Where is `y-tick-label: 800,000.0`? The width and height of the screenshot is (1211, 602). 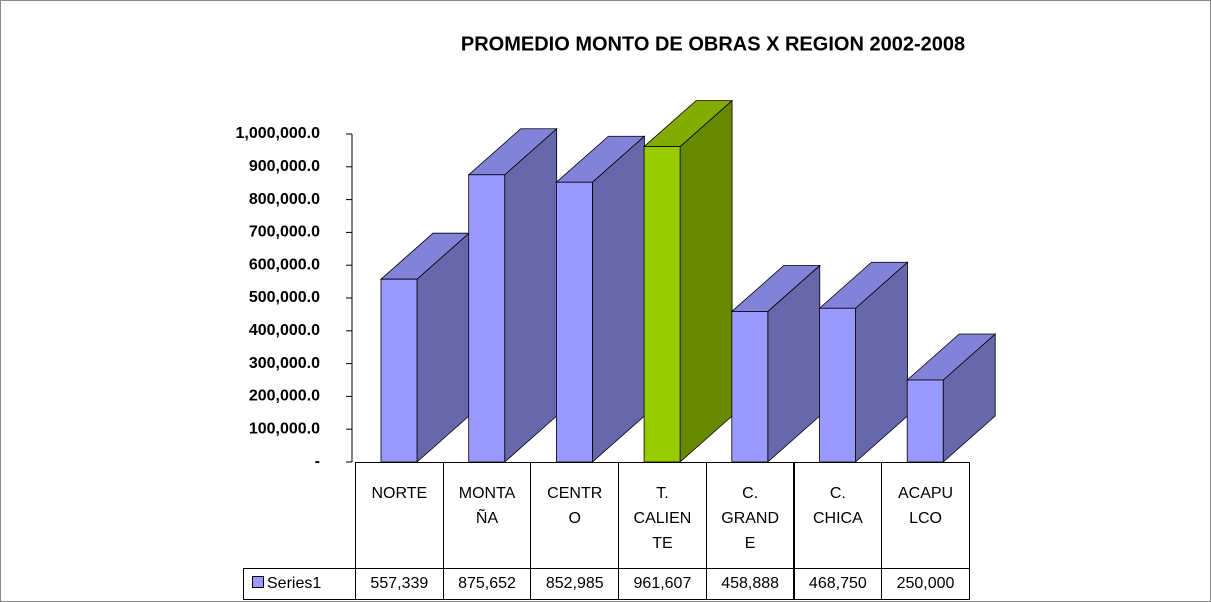
y-tick-label: 800,000.0 is located at coordinates (284, 199).